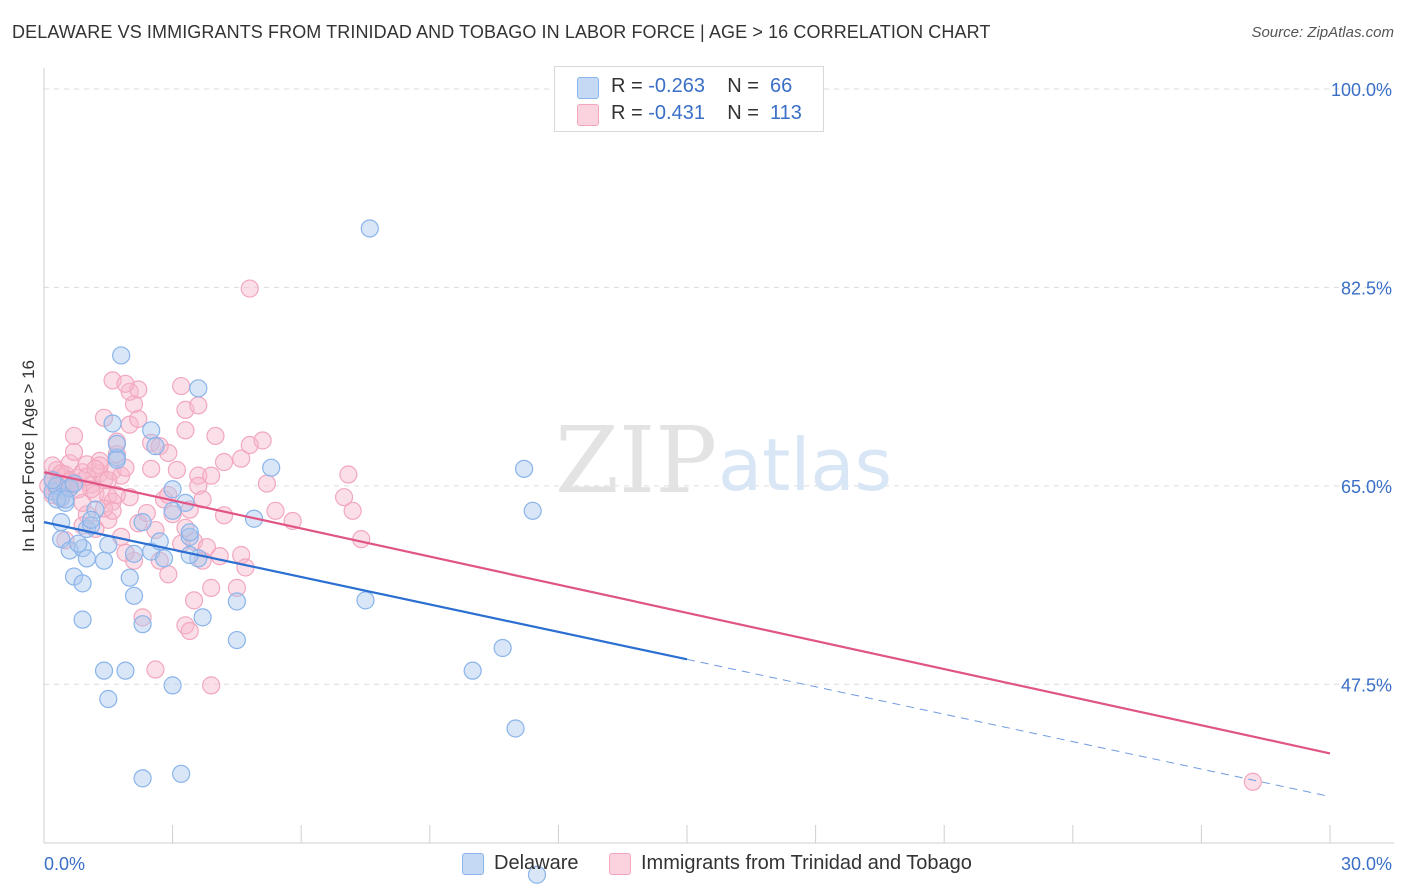 This screenshot has height=892, width=1406. Describe the element at coordinates (1366, 864) in the screenshot. I see `x-tick-label: 30.0%` at that location.